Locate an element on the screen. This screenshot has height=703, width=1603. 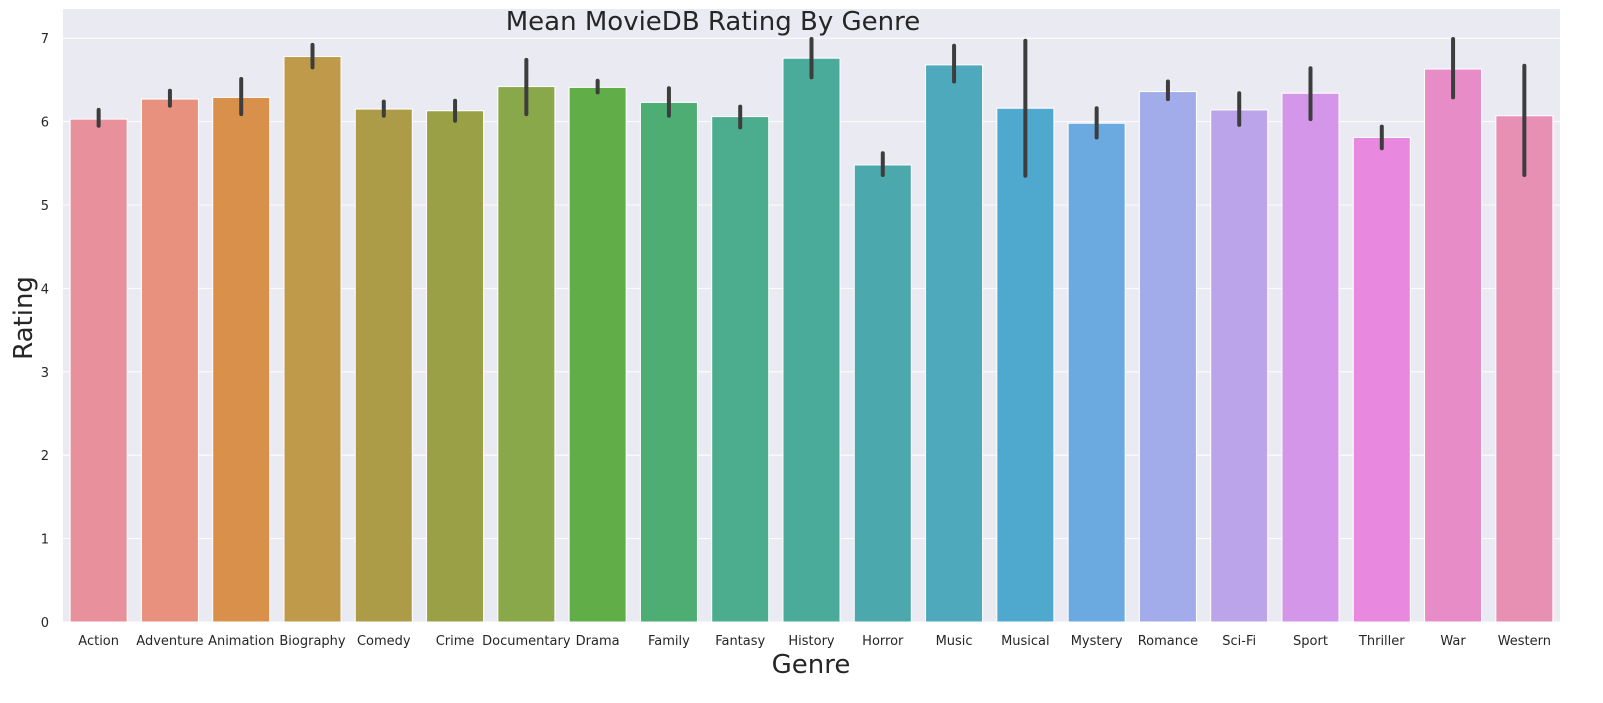
bar-sci-fi is located at coordinates (1239, 366).